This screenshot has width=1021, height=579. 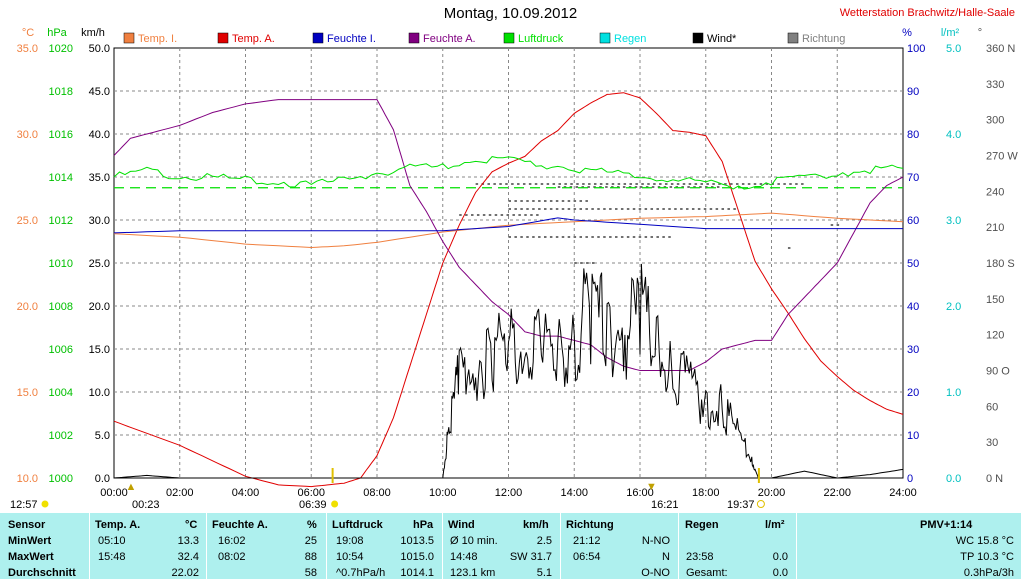 What do you see at coordinates (913, 393) in the screenshot?
I see `humidity-tick-label: 20` at bounding box center [913, 393].